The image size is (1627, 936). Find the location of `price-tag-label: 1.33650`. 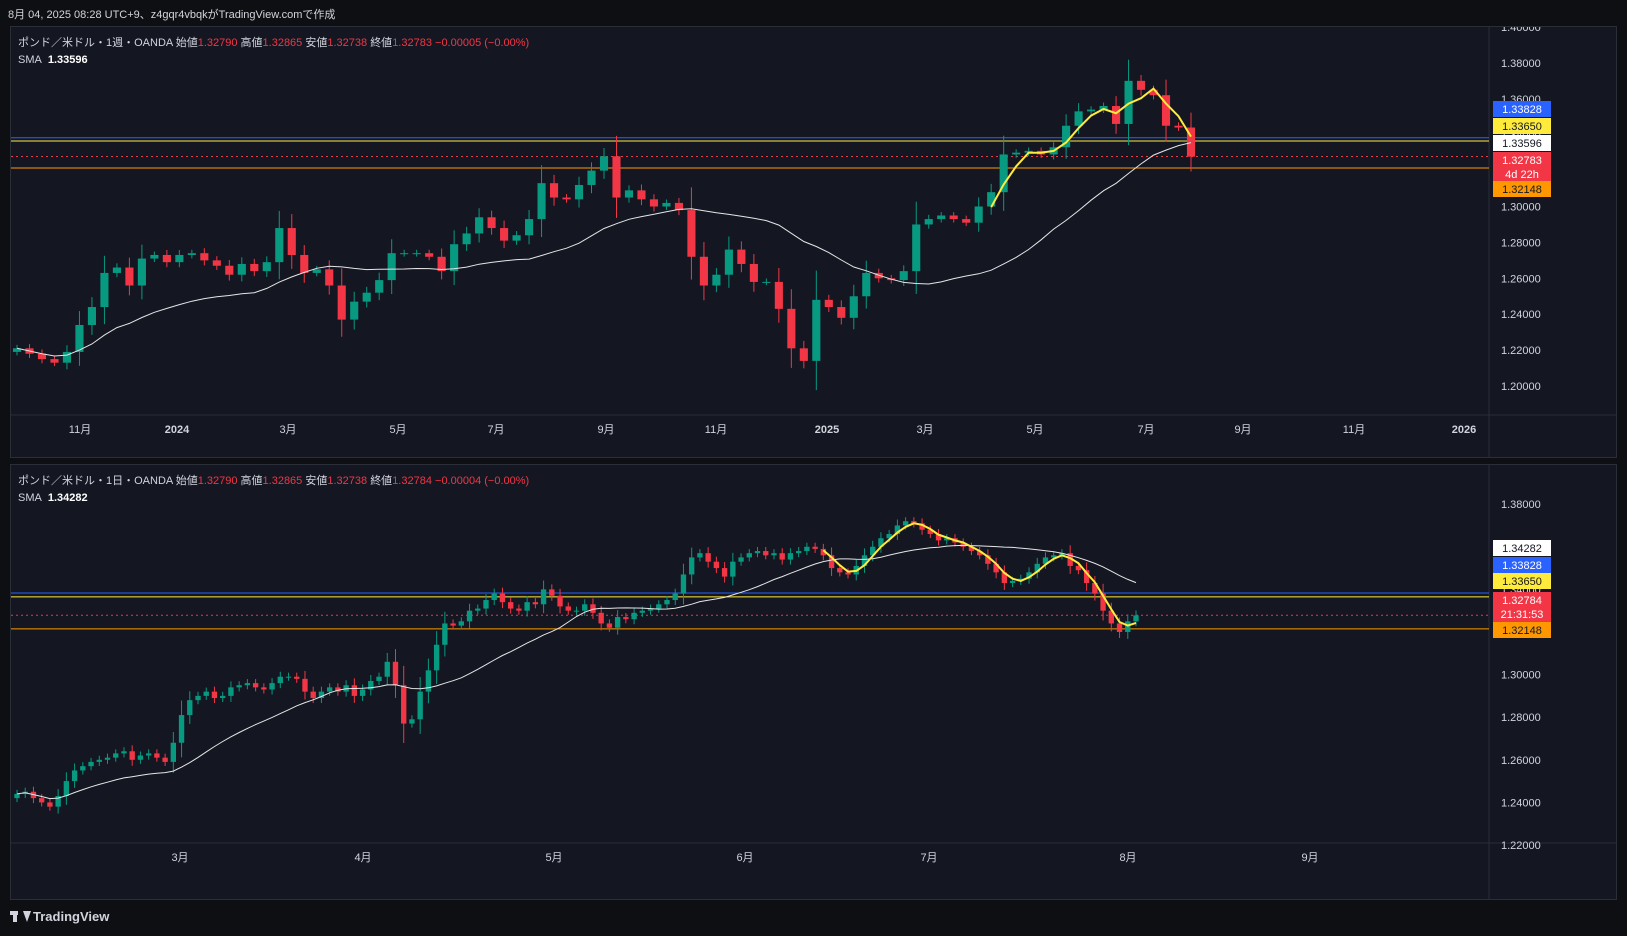

price-tag-label: 1.33650 is located at coordinates (1522, 582).